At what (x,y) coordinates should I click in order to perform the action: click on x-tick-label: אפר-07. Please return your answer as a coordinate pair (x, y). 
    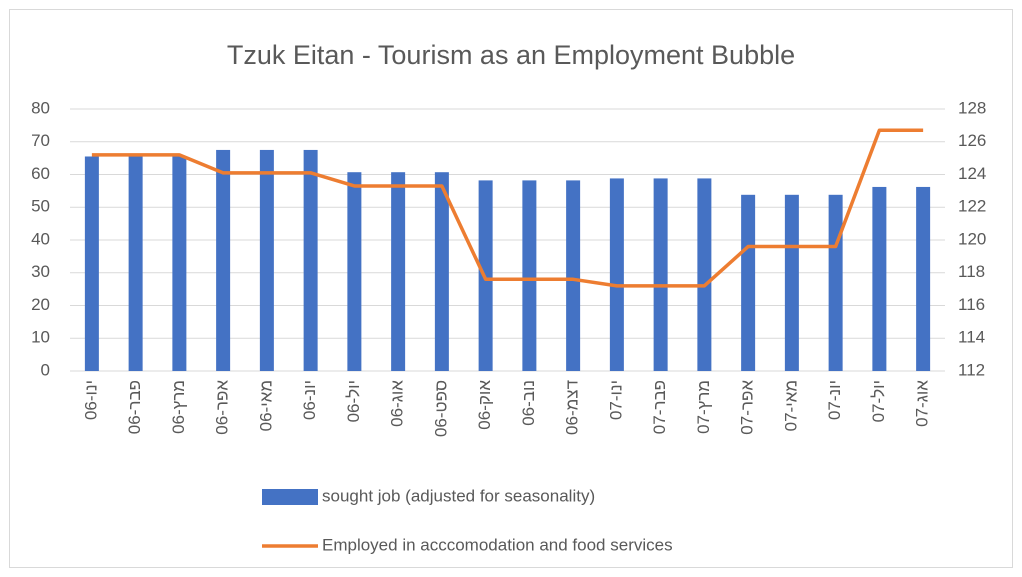
    Looking at the image, I should click on (747, 407).